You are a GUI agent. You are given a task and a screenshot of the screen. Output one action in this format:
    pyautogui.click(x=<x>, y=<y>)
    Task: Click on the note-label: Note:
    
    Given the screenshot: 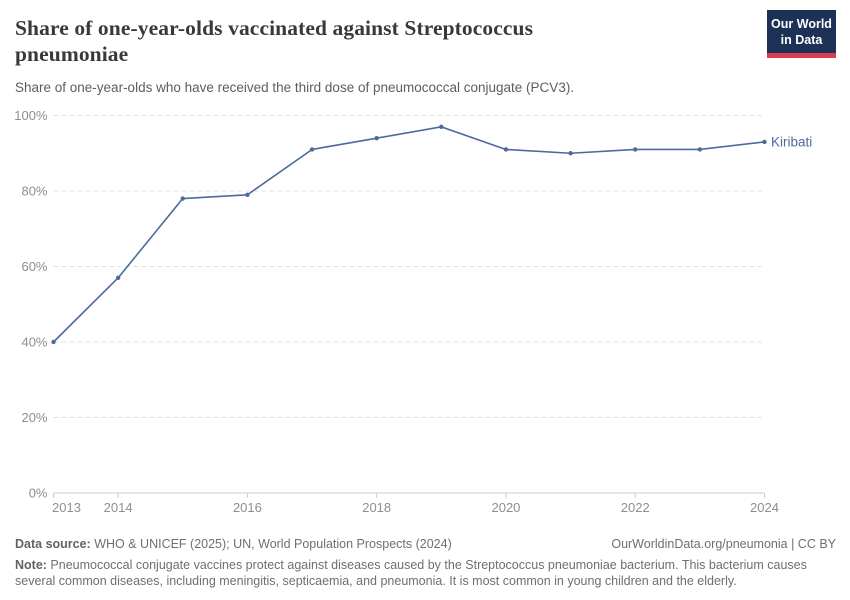 What is the action you would take?
    pyautogui.click(x=31, y=564)
    